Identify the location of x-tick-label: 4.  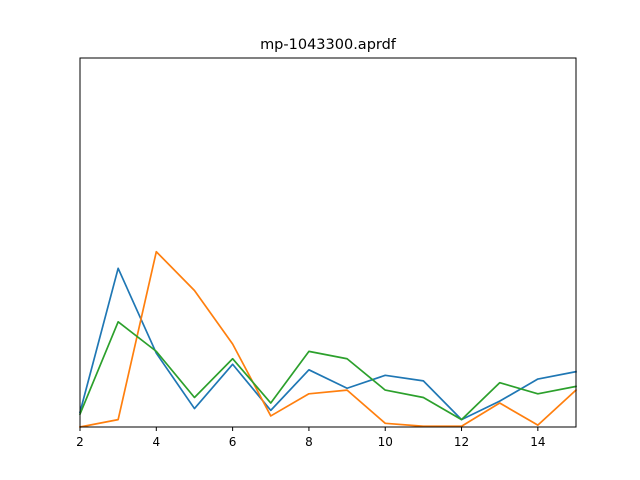
(156, 442).